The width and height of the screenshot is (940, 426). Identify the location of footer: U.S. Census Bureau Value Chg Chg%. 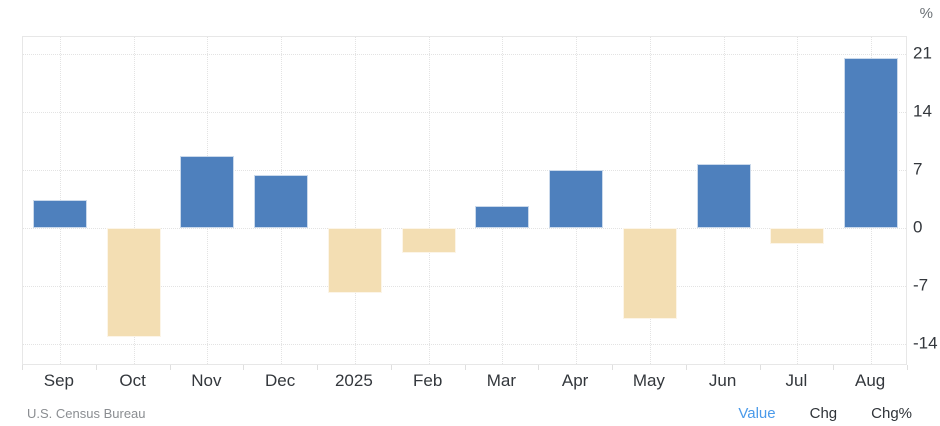
(470, 411).